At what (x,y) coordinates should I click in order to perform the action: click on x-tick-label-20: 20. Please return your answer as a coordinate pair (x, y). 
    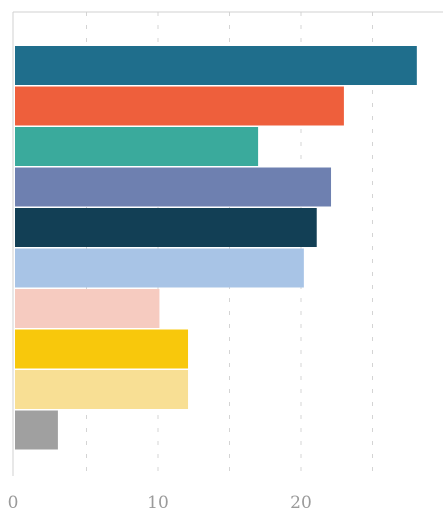
    Looking at the image, I should click on (301, 502).